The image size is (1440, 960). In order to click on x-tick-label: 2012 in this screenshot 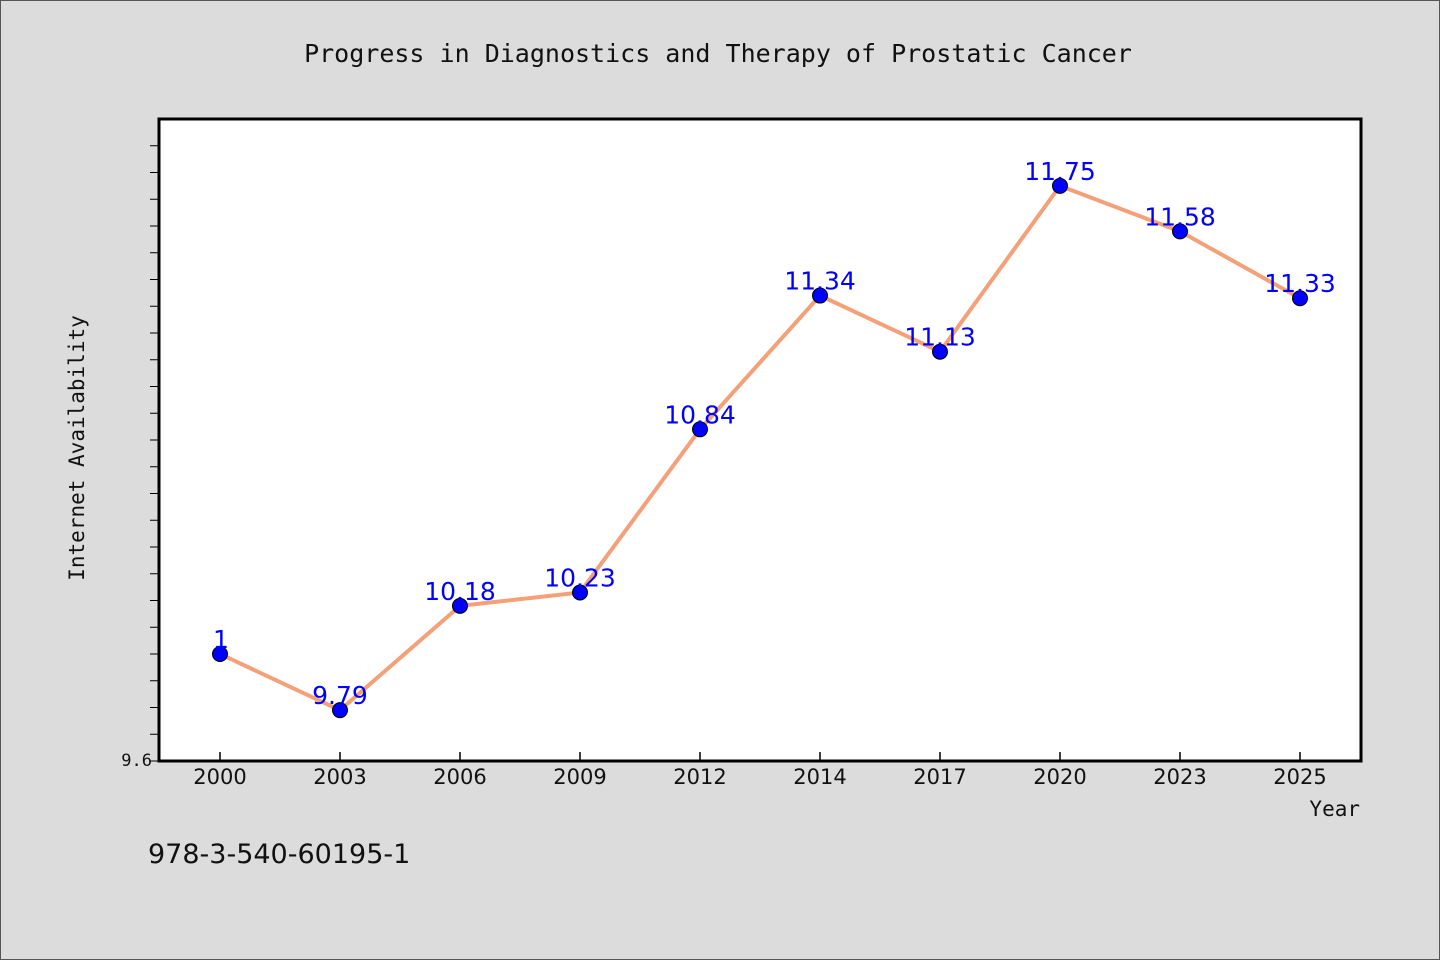, I will do `click(699, 777)`.